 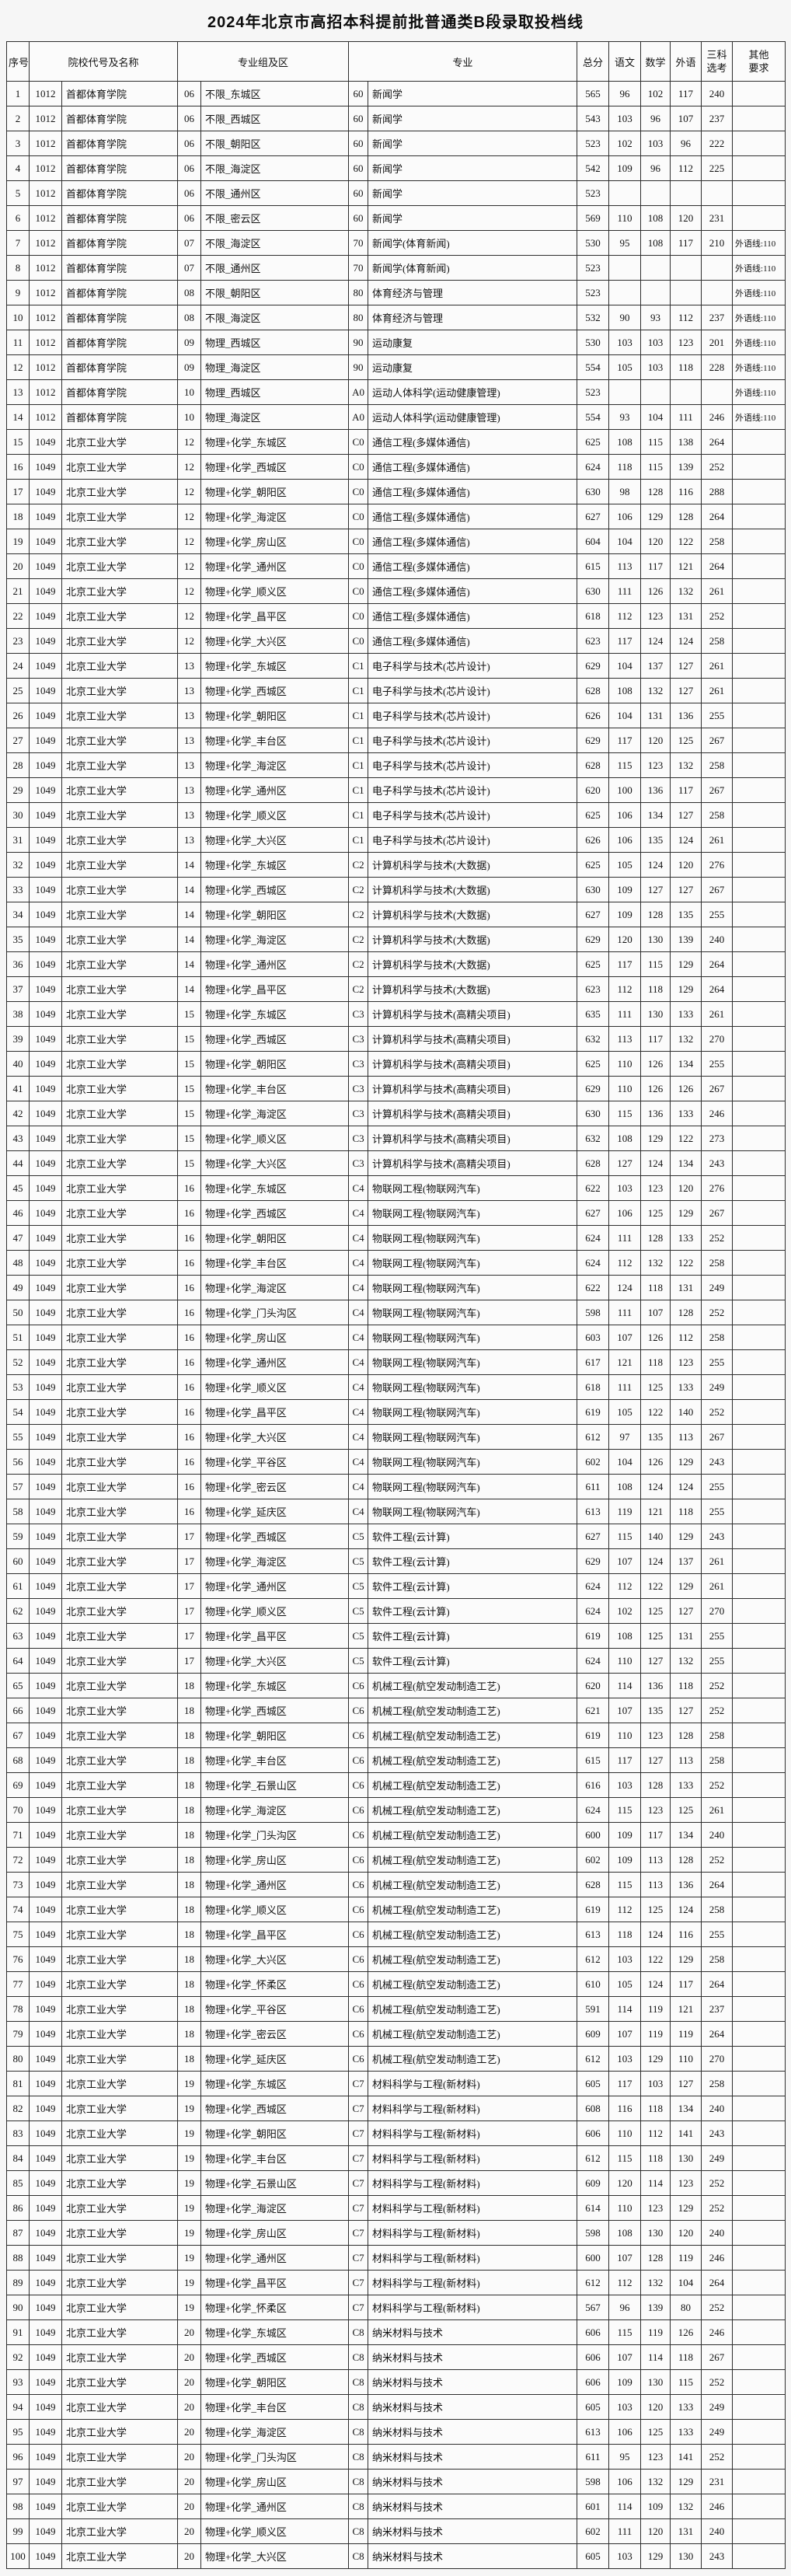 What do you see at coordinates (18, 964) in the screenshot?
I see `seq-cell: 36` at bounding box center [18, 964].